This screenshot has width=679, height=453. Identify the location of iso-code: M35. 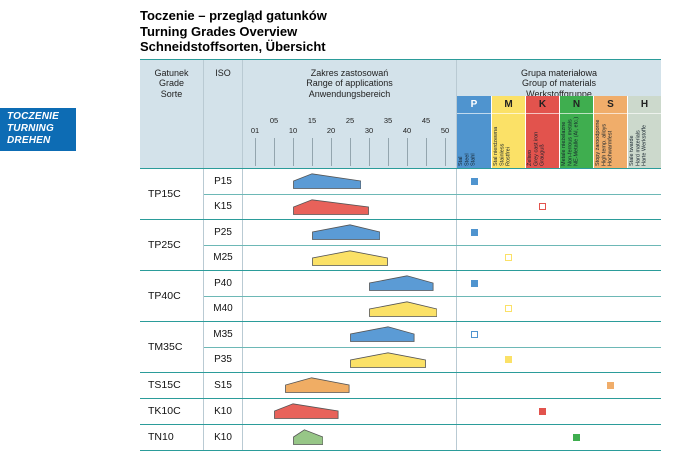
(223, 334).